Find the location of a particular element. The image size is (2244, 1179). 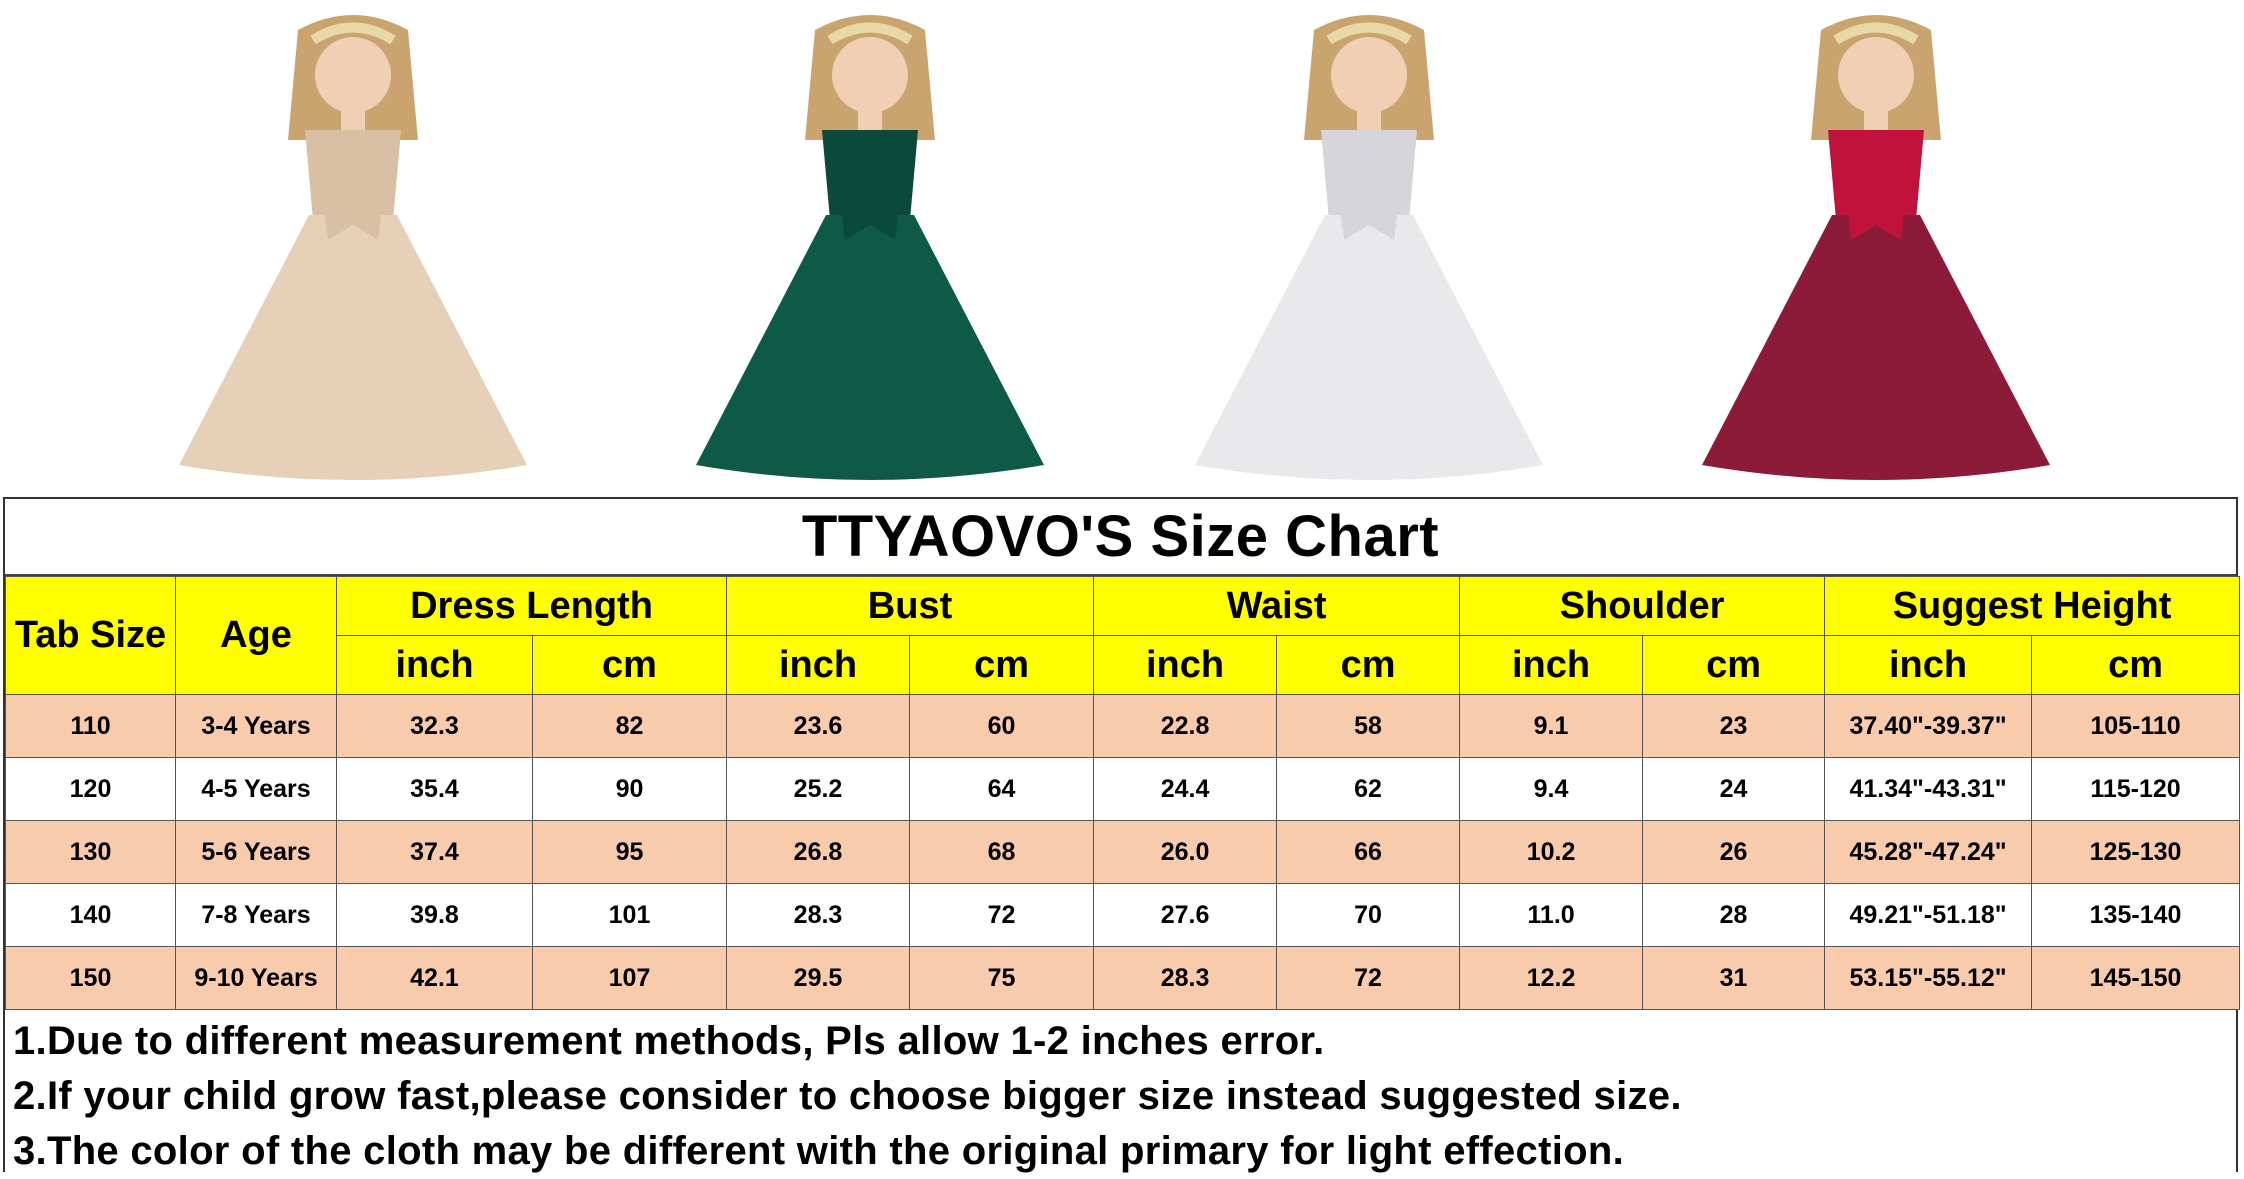

table-cell: 26.0 is located at coordinates (1185, 852).